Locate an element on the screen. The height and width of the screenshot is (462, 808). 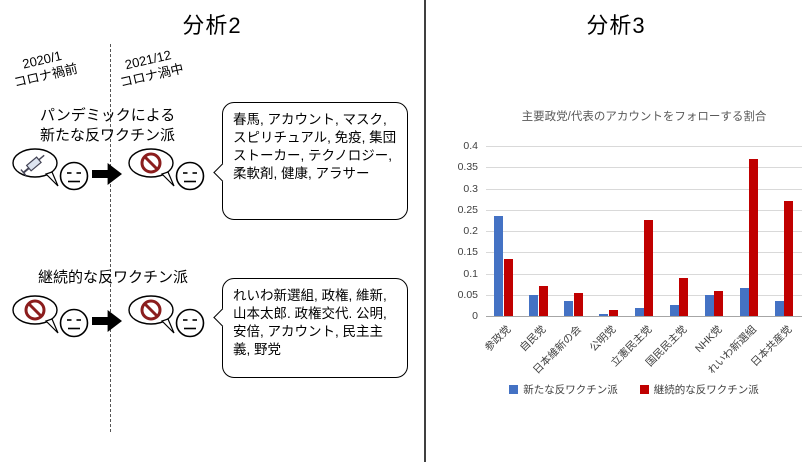
timeline-after-label: 2021/12 コロナ渦中 is located at coordinates (152, 69).